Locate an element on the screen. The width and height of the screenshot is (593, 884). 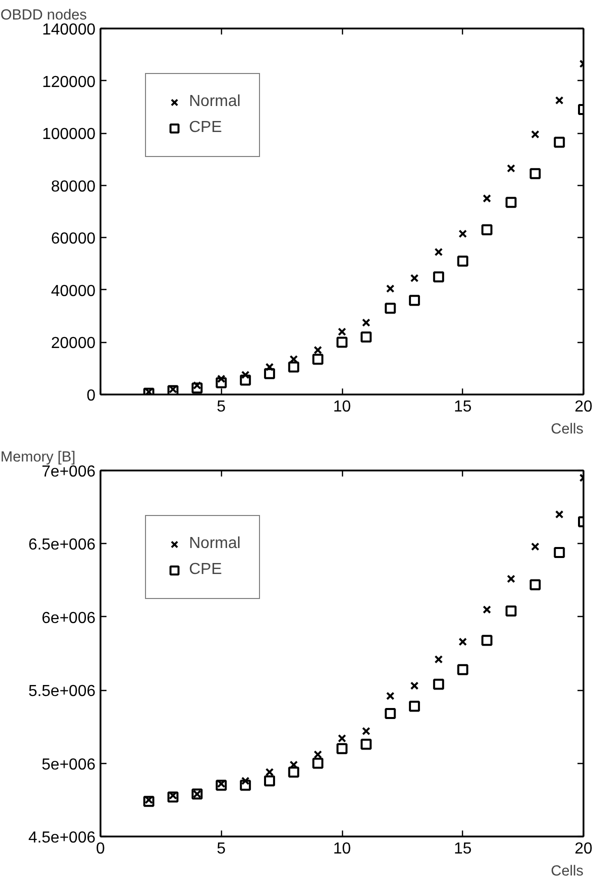
y-tick-label: 60000 is located at coordinates (73, 239).